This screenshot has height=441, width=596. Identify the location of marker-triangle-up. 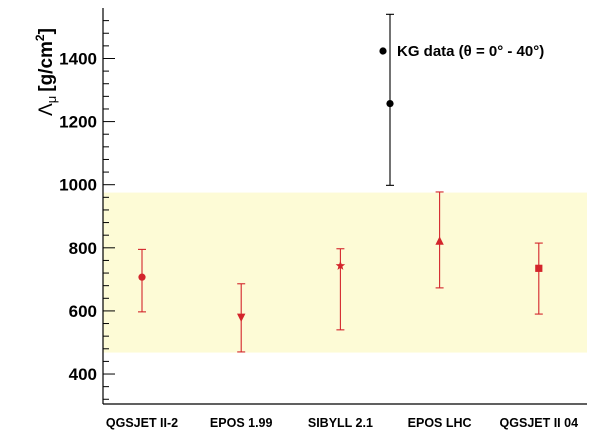
(439, 240).